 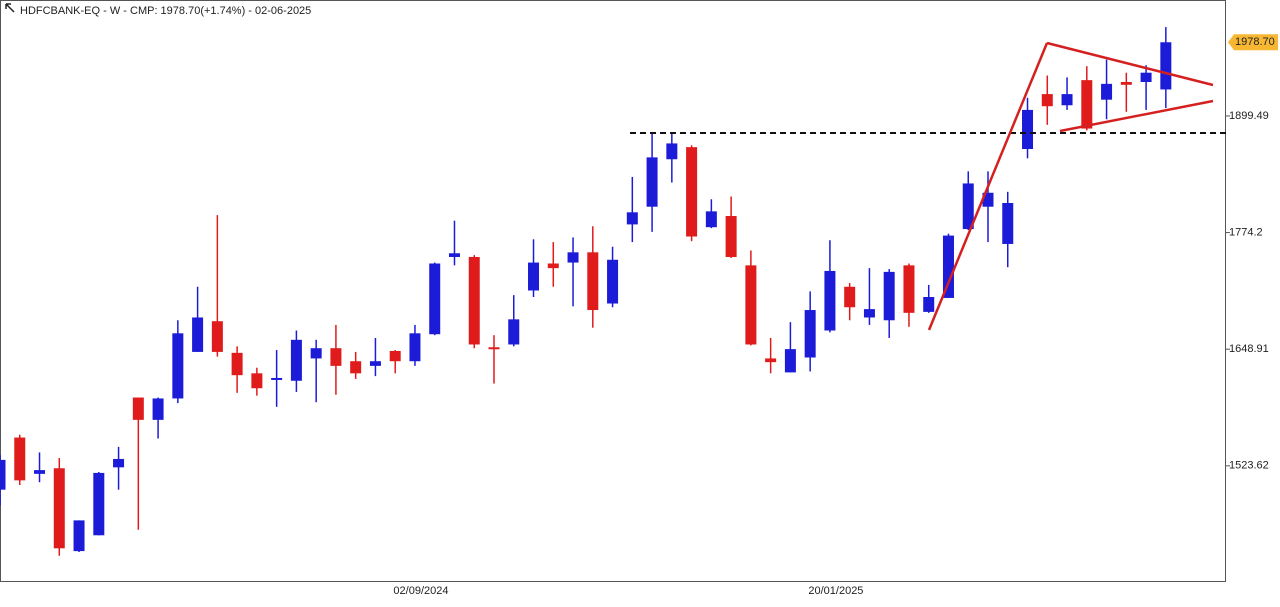 I want to click on x-tick-label: 02/09/2024, so click(x=420, y=591).